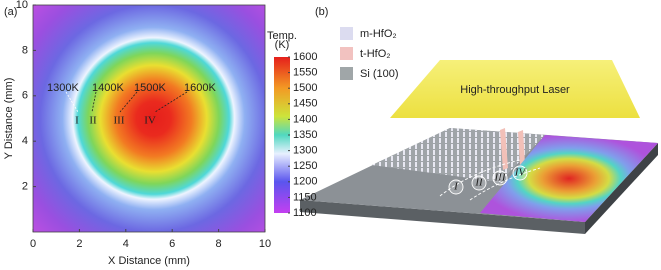  What do you see at coordinates (282, 135) in the screenshot?
I see `colorbar` at bounding box center [282, 135].